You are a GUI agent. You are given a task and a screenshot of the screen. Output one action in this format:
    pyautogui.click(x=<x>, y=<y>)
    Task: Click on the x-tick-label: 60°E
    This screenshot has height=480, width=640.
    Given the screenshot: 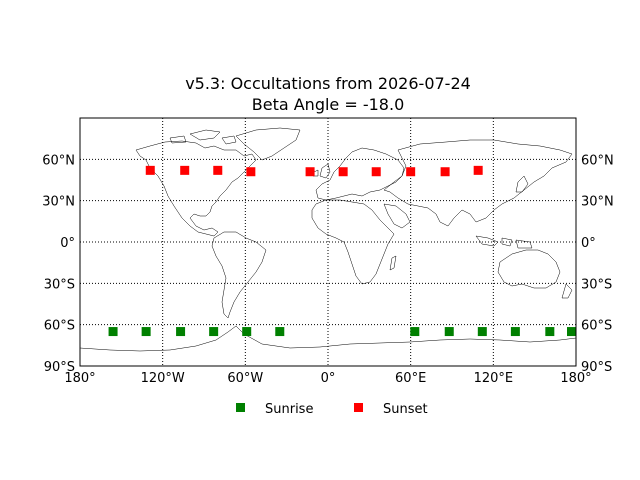 What is the action you would take?
    pyautogui.click(x=410, y=378)
    